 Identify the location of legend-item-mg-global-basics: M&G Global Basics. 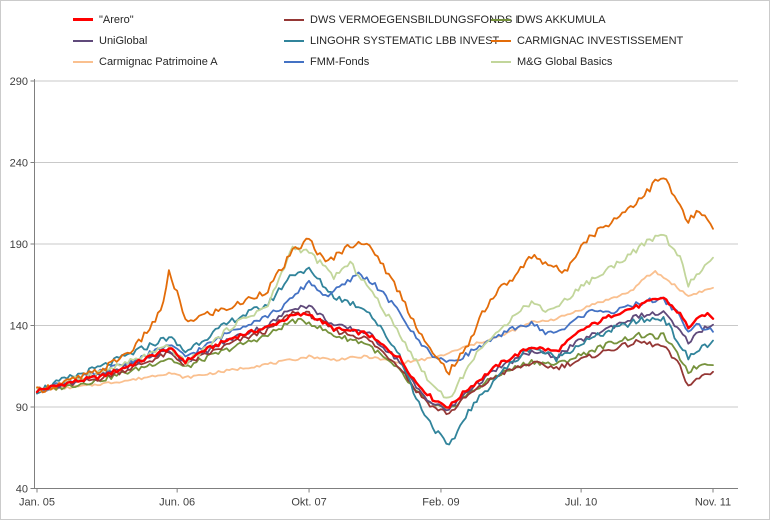
(587, 62).